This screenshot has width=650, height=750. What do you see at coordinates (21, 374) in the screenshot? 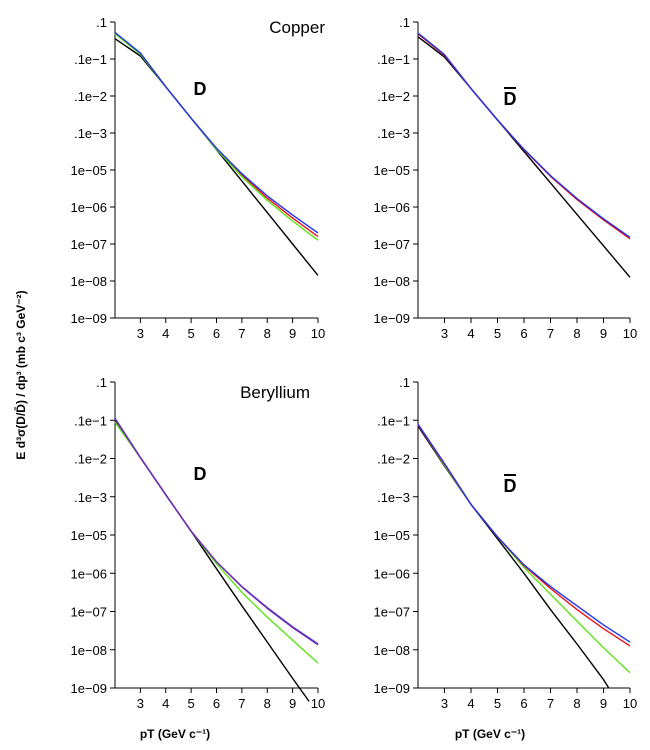
I see `y-axis-title: E d³σ(D/D̄) / dp³ (mb c³ GeV⁻²)` at bounding box center [21, 374].